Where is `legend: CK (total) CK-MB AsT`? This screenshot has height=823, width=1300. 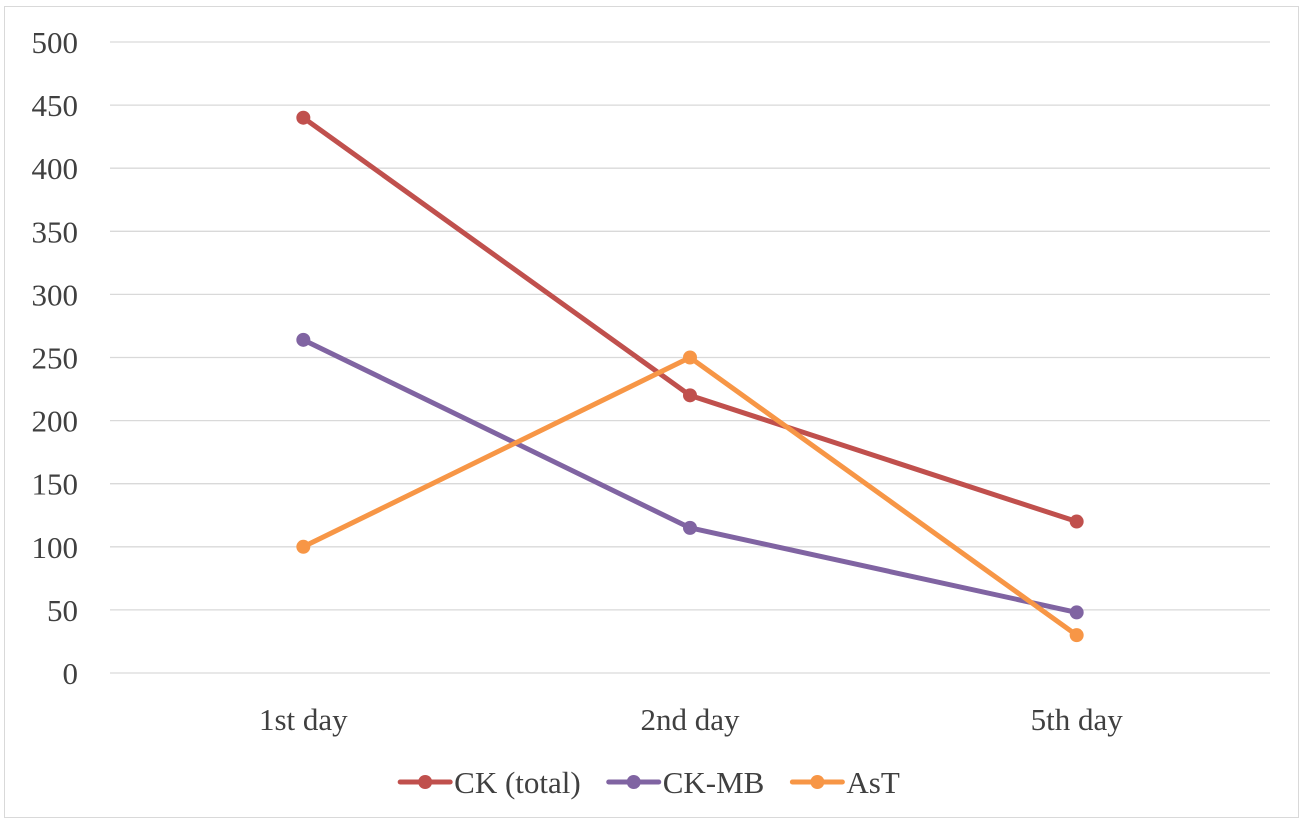
legend: CK (total) CK-MB AsT is located at coordinates (648, 782).